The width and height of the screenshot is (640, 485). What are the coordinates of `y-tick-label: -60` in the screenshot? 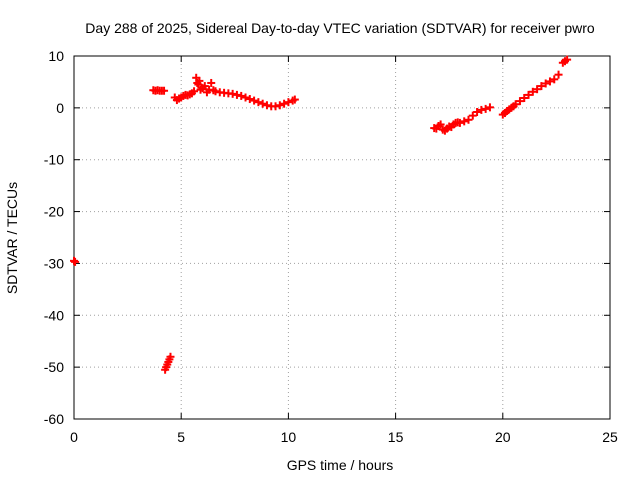 It's located at (54, 419).